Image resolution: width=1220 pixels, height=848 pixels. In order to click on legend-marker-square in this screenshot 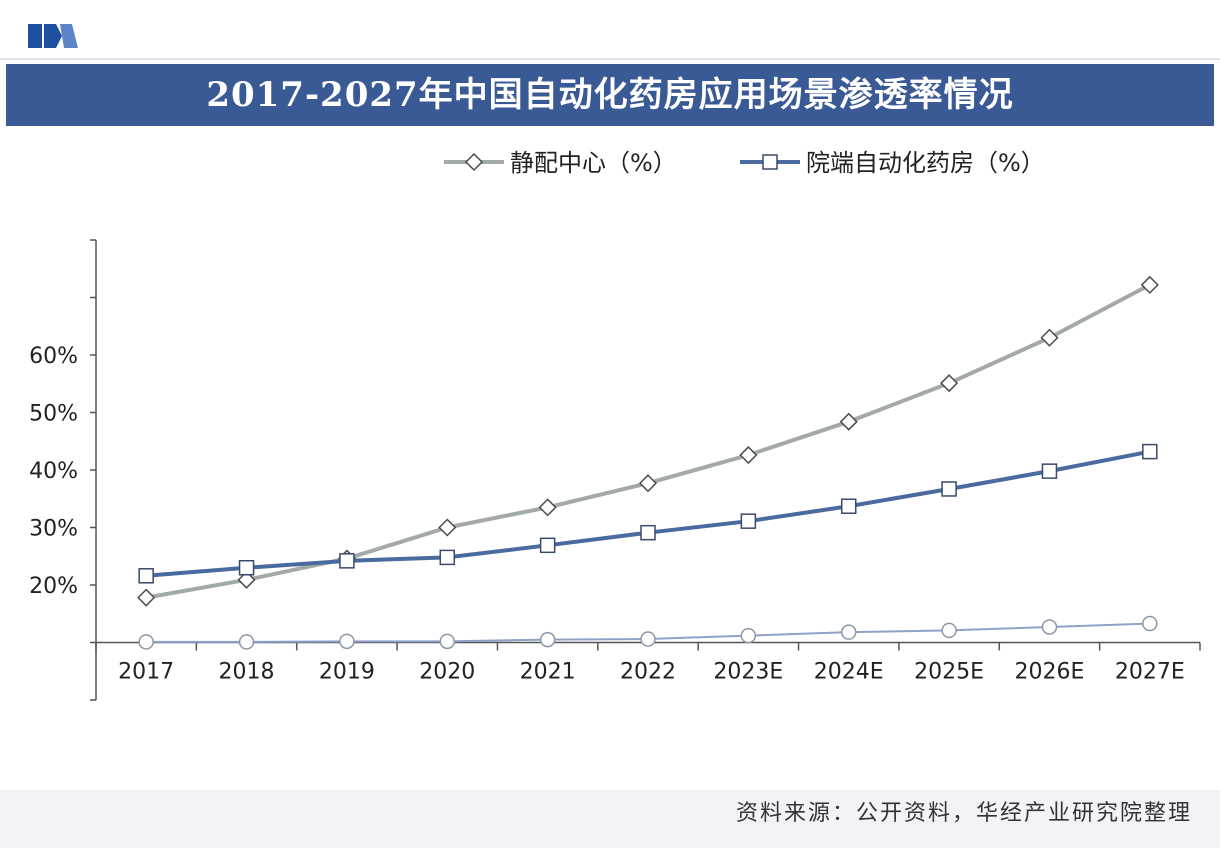, I will do `click(770, 162)`.